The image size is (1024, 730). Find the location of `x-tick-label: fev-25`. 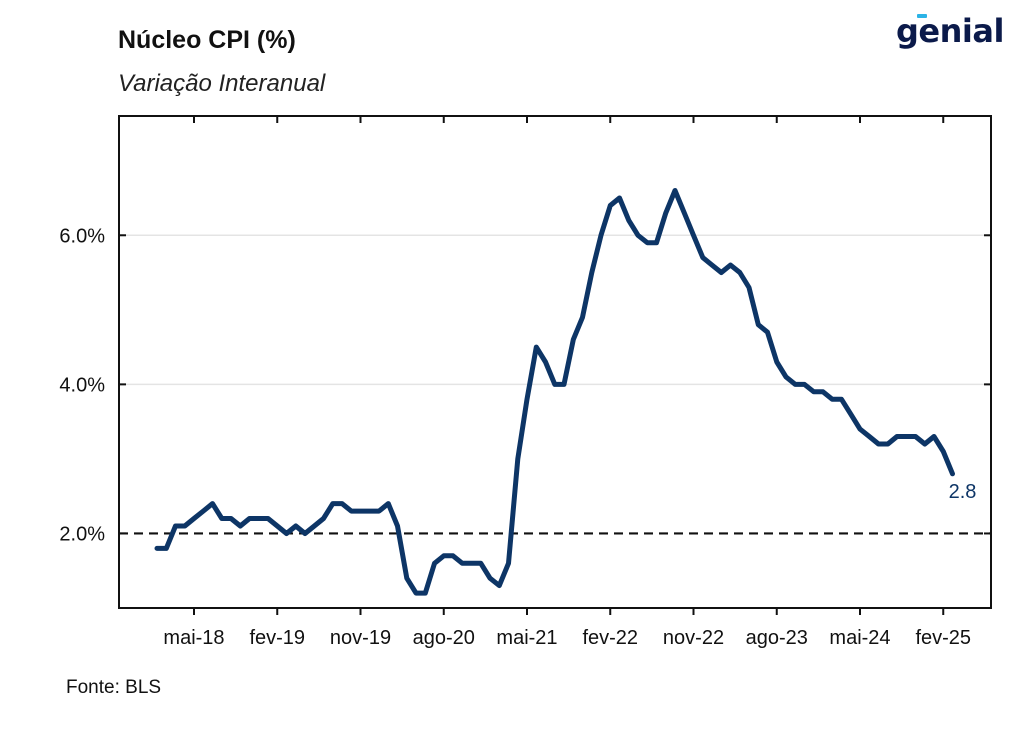

x-tick-label: fev-25 is located at coordinates (943, 638).